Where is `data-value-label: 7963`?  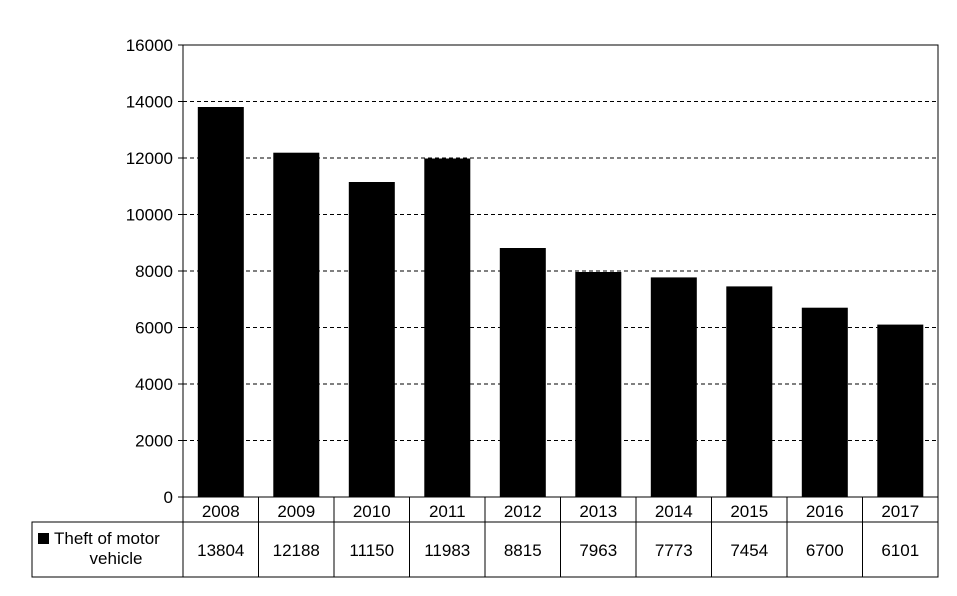
data-value-label: 7963 is located at coordinates (598, 550).